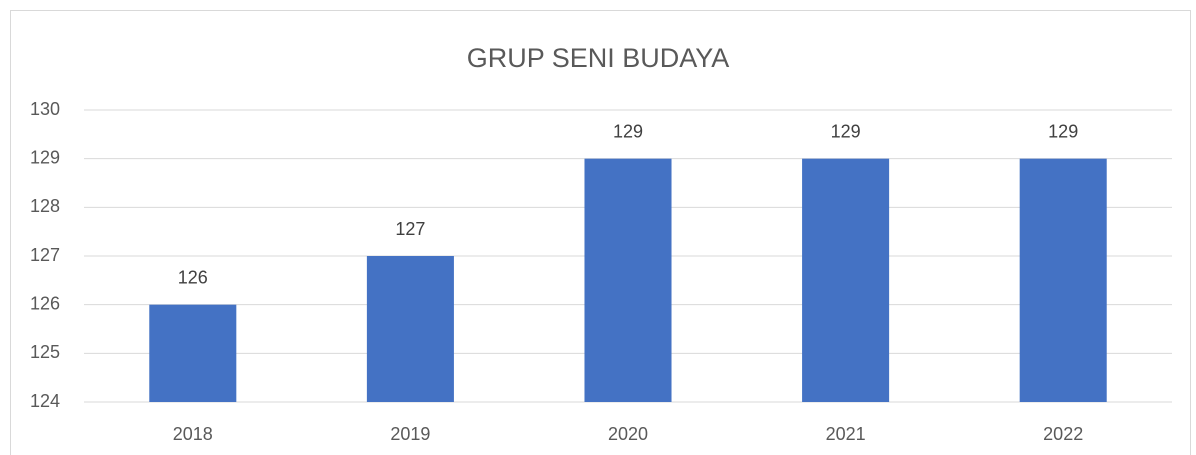 The height and width of the screenshot is (455, 1196). What do you see at coordinates (45, 303) in the screenshot?
I see `y-tick-label: 126` at bounding box center [45, 303].